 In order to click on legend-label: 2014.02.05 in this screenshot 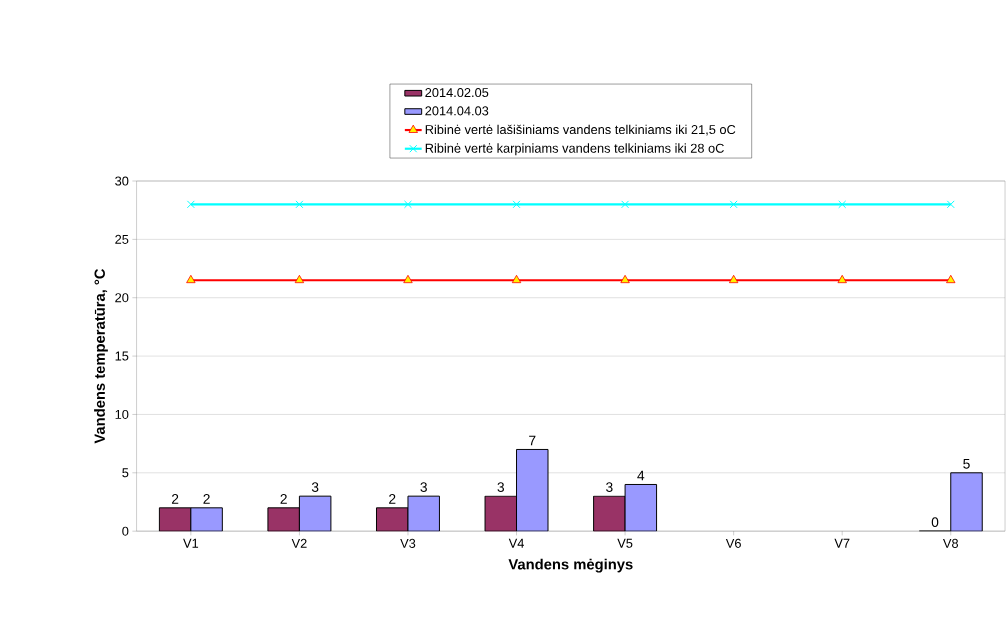, I will do `click(457, 92)`.